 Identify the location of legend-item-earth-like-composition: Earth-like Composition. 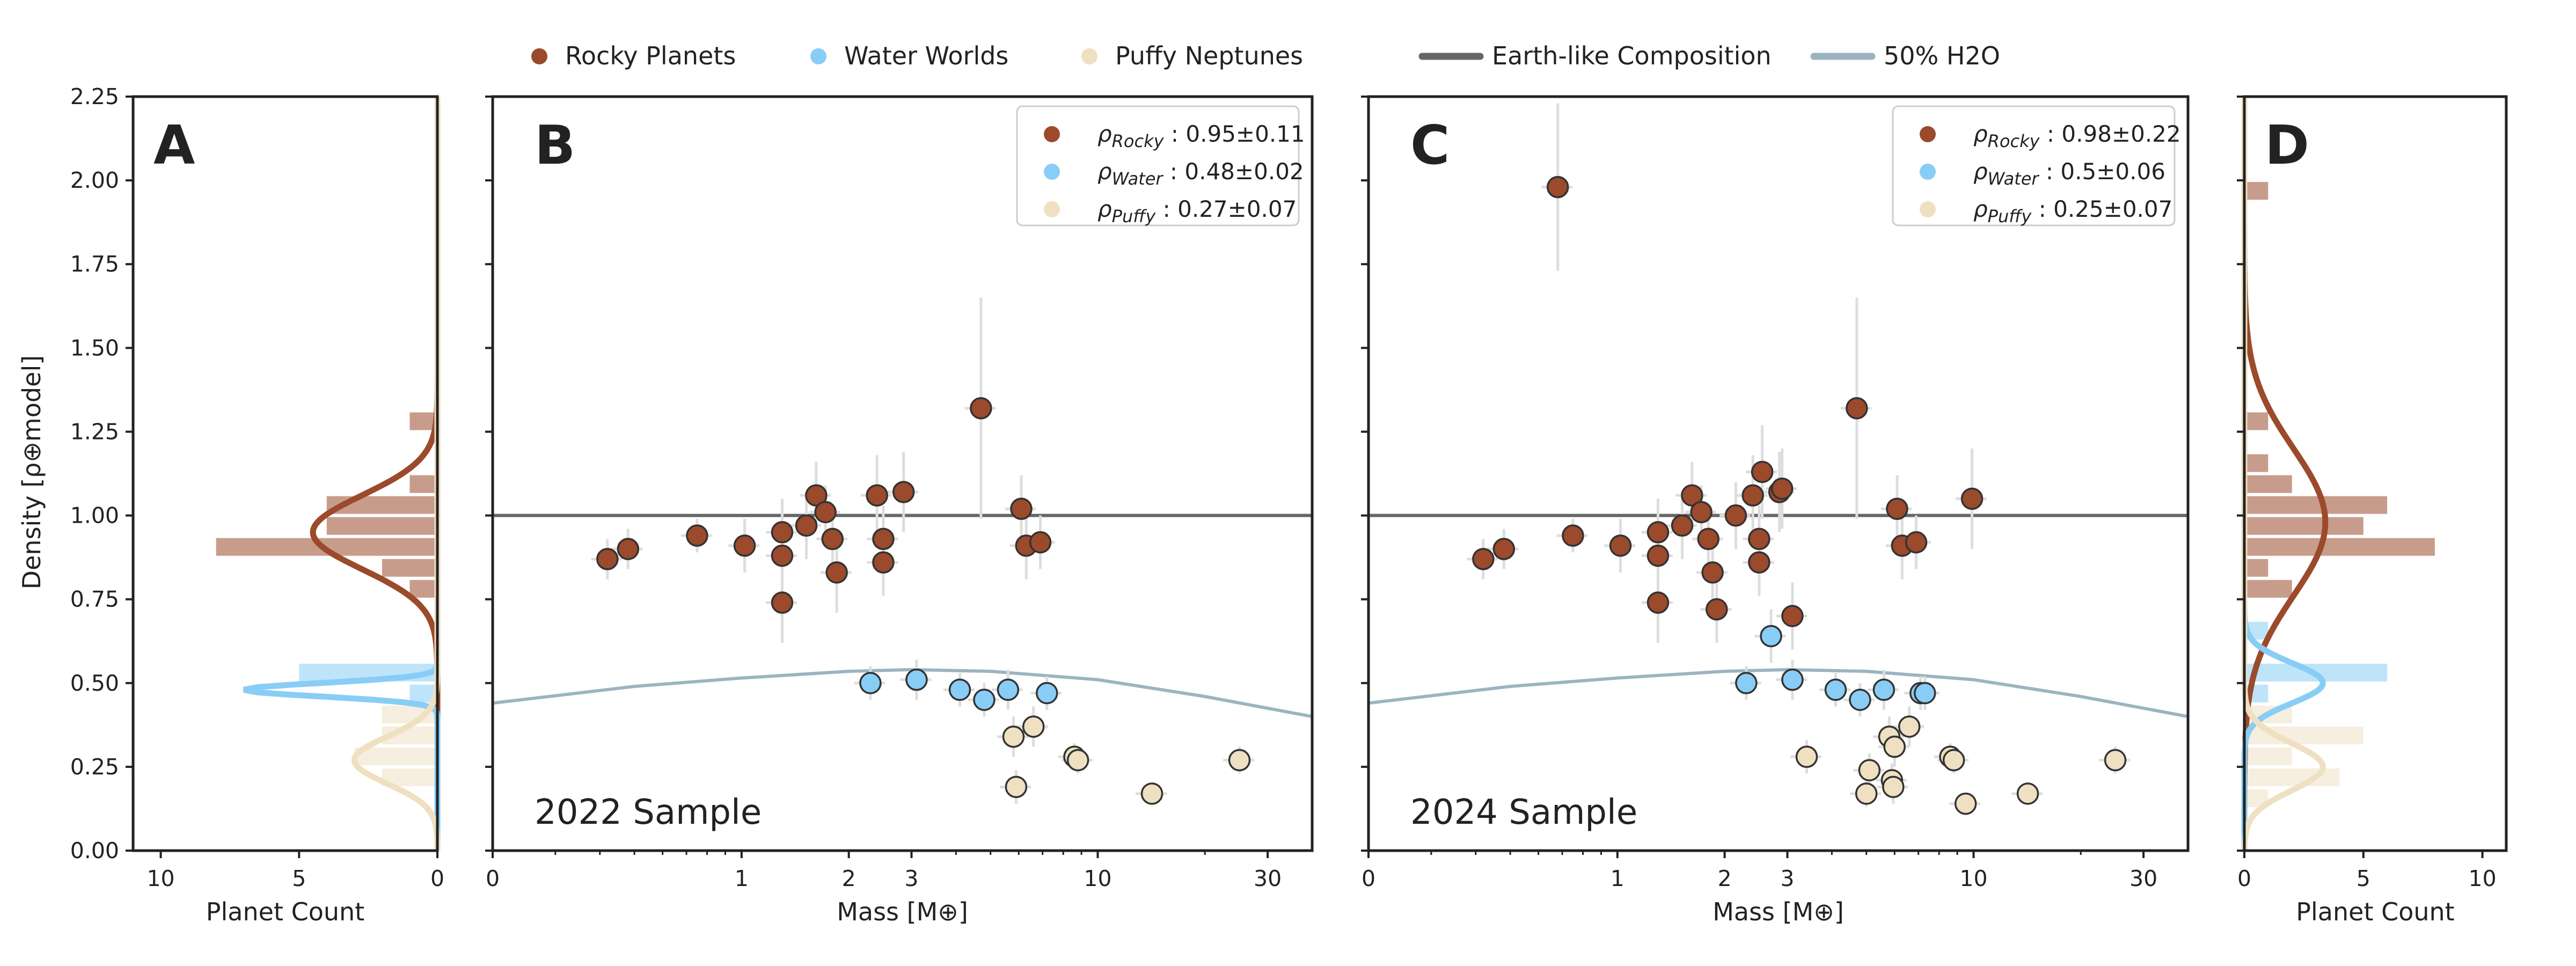
(1595, 55).